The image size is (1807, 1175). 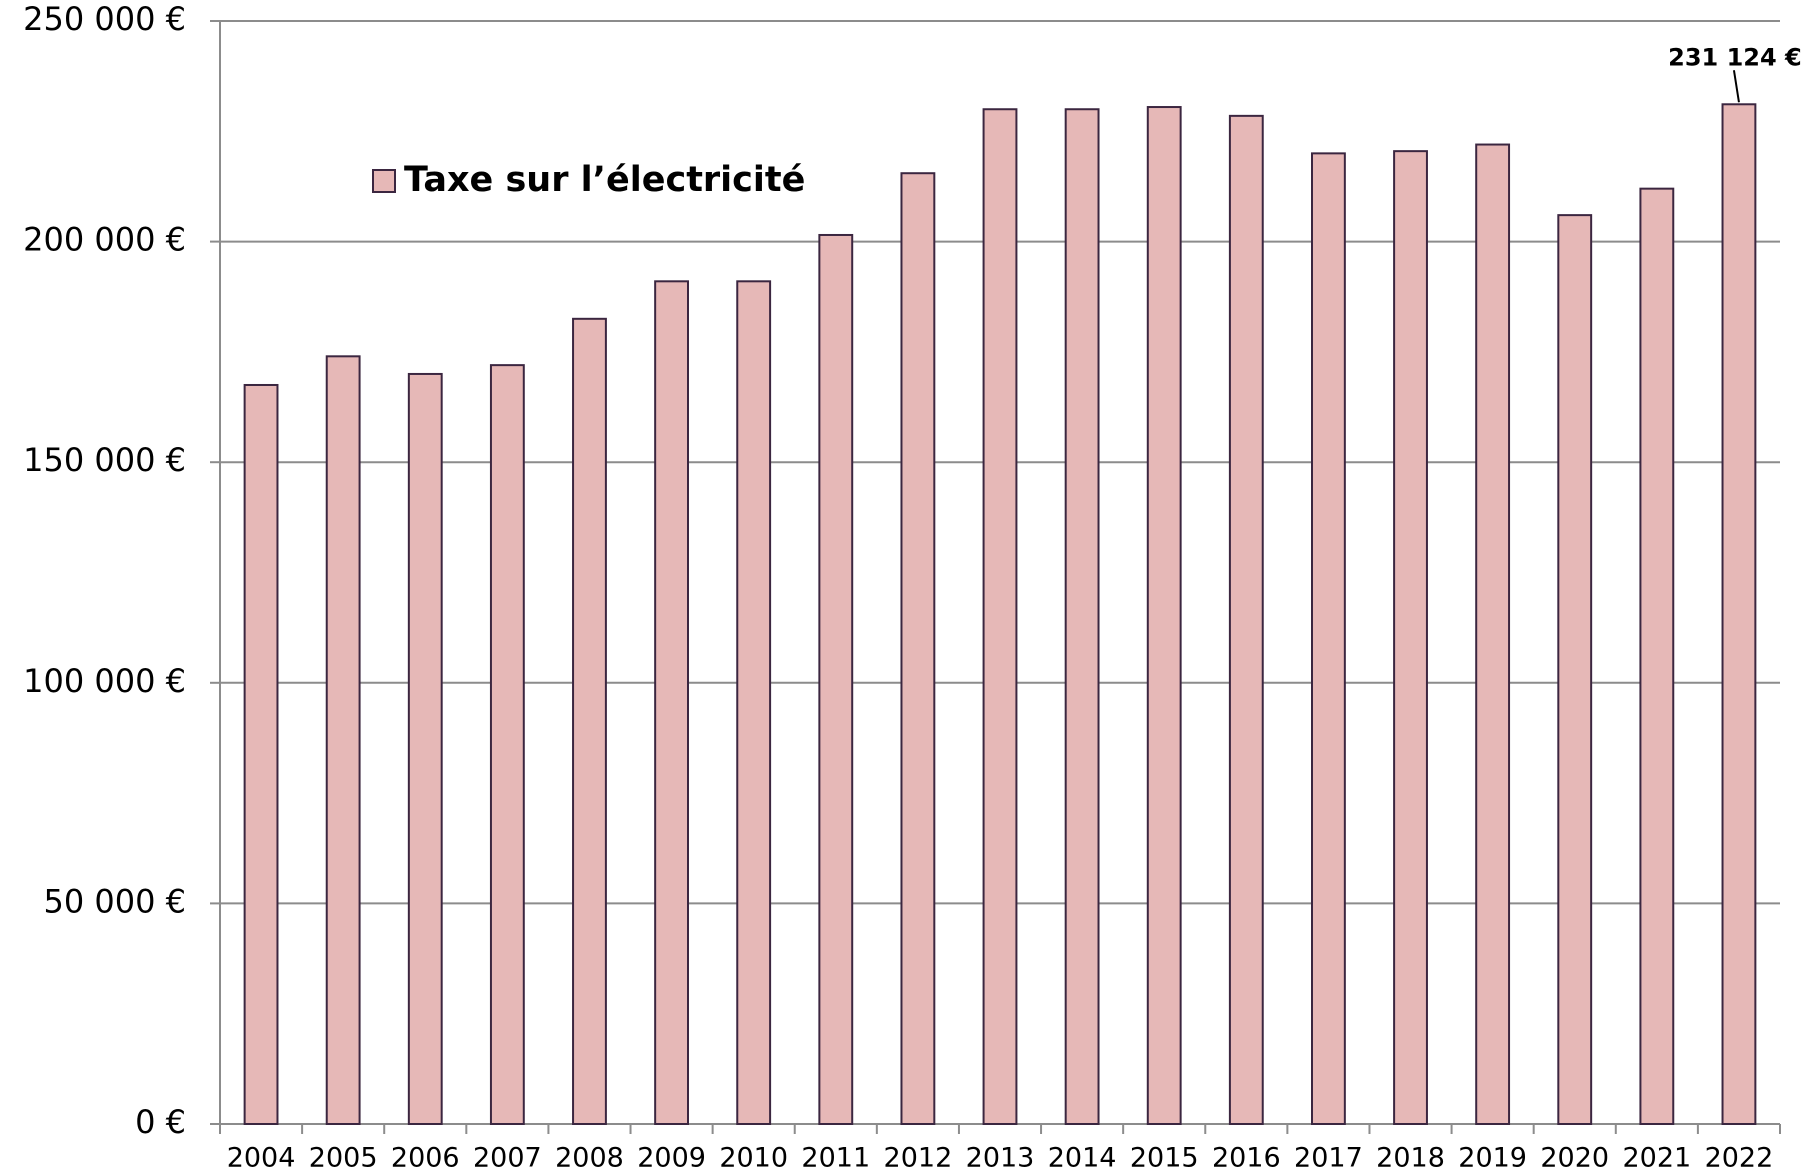 I want to click on legend-label: Taxe sur l’électricité, so click(x=604, y=180).